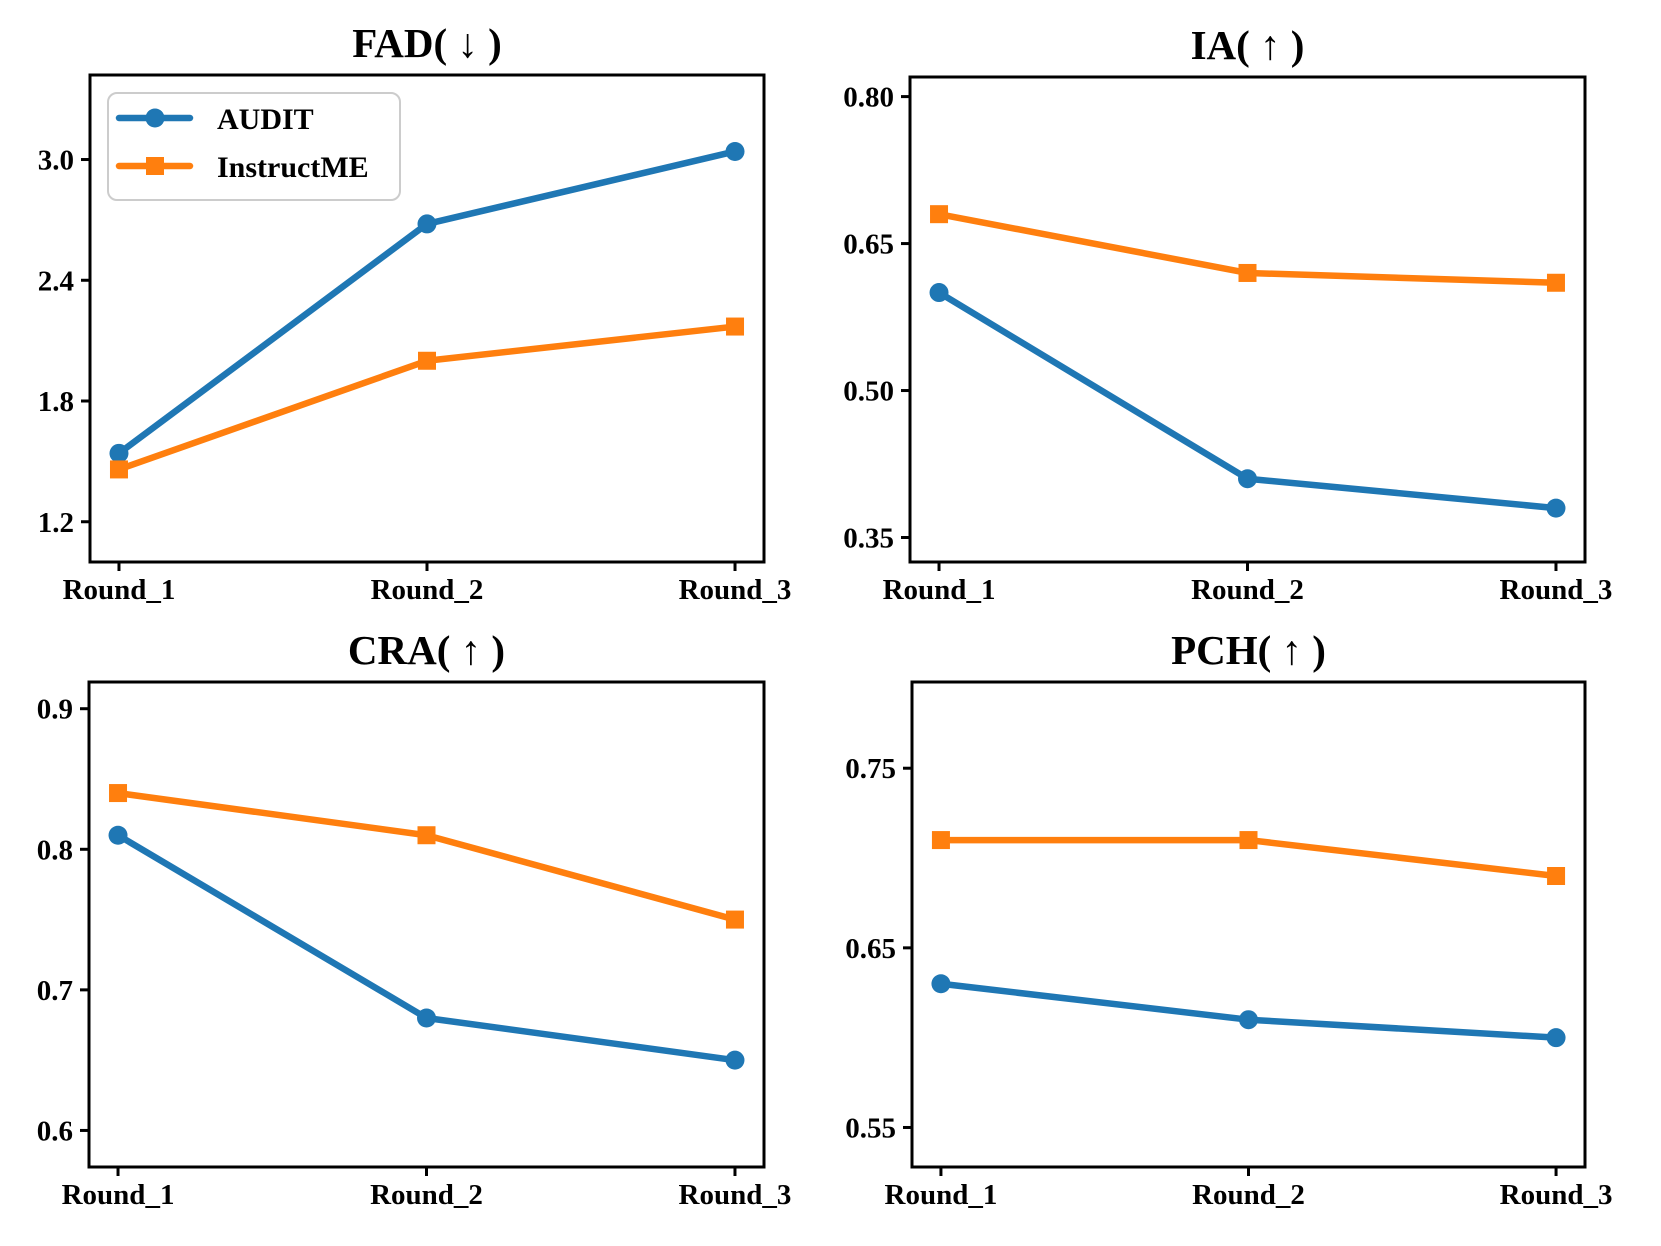  What do you see at coordinates (1248, 650) in the screenshot?
I see `chart-title: PCH( ↑ )` at bounding box center [1248, 650].